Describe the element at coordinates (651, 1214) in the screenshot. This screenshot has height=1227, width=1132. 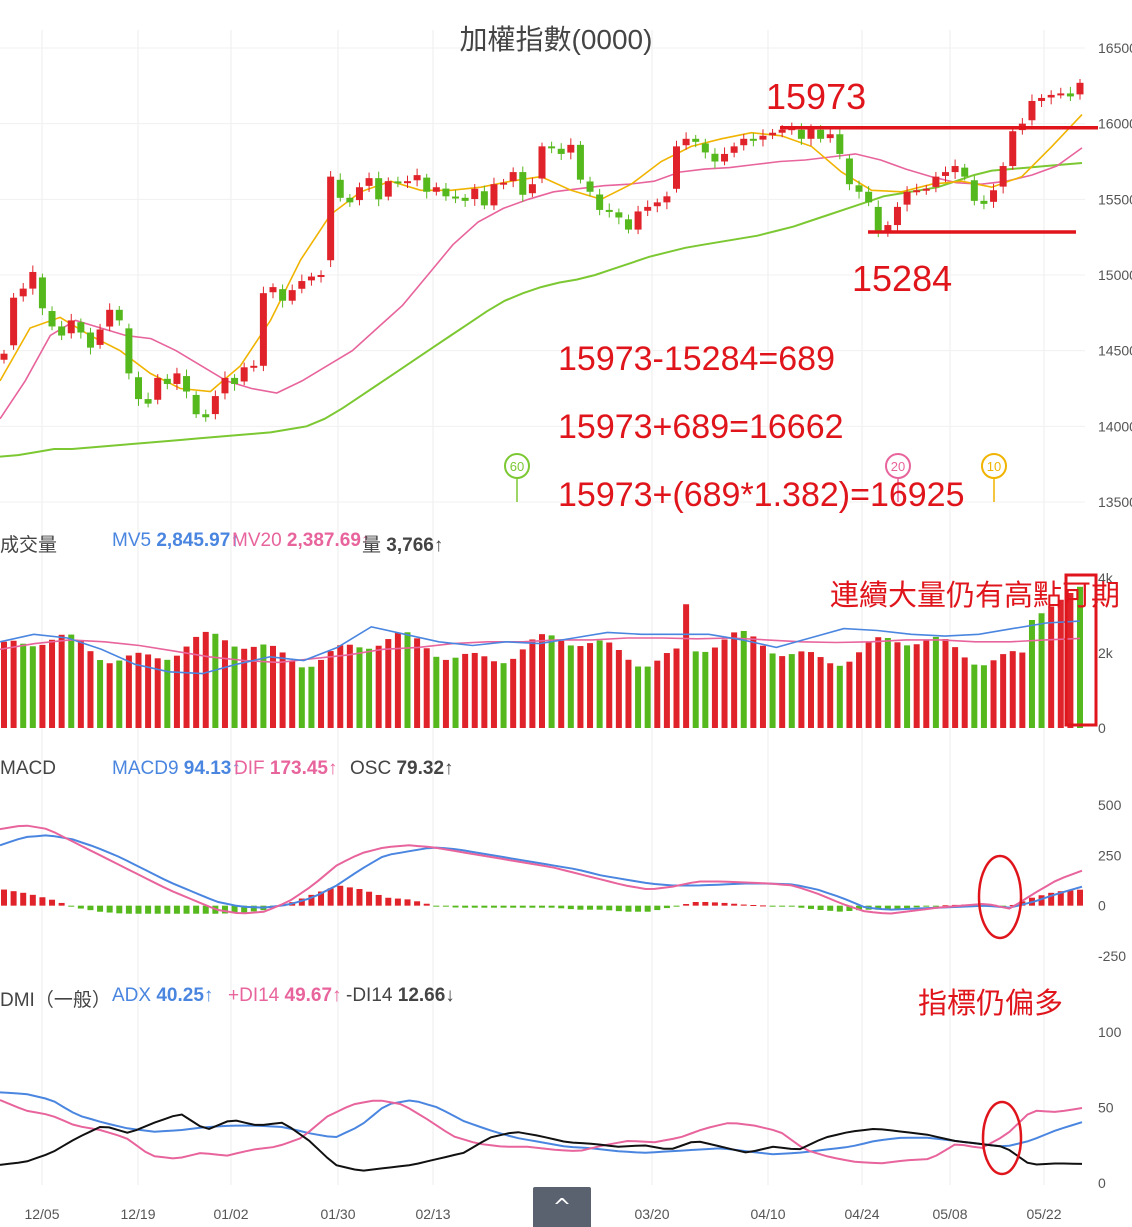
I see `x-tick-label: 03/20` at that location.